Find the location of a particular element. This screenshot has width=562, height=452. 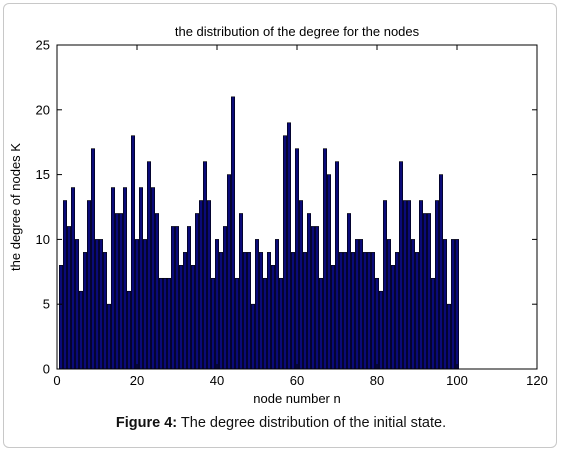

y-tick-label: 20 is located at coordinates (43, 109).